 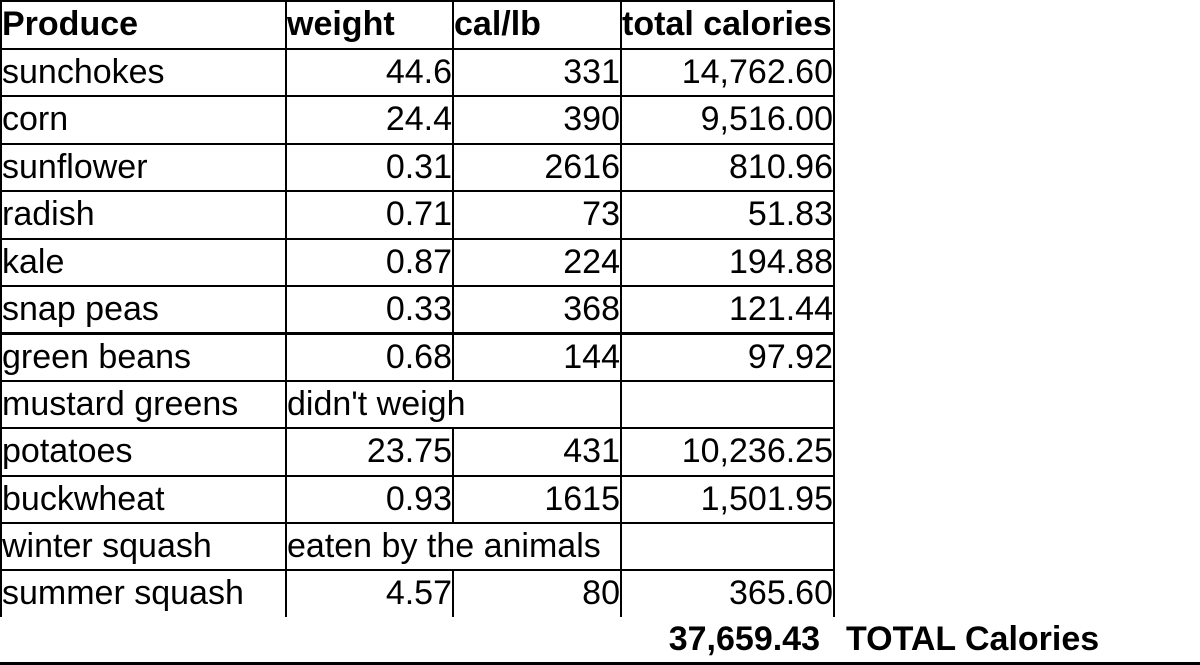 What do you see at coordinates (369, 309) in the screenshot?
I see `cell-weight-value: 0.33` at bounding box center [369, 309].